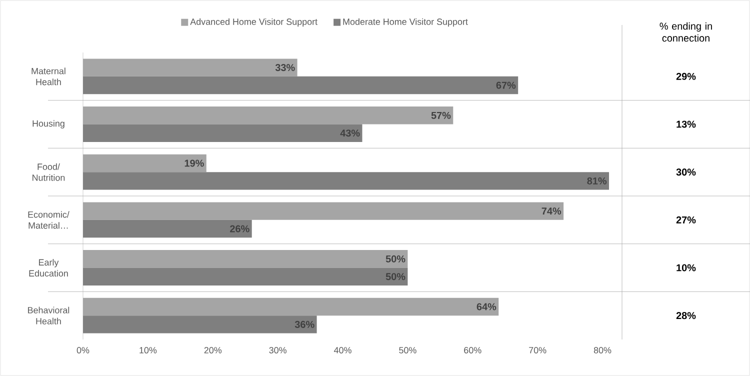 Image resolution: width=750 pixels, height=376 pixels. I want to click on data-label: 26%, so click(240, 228).